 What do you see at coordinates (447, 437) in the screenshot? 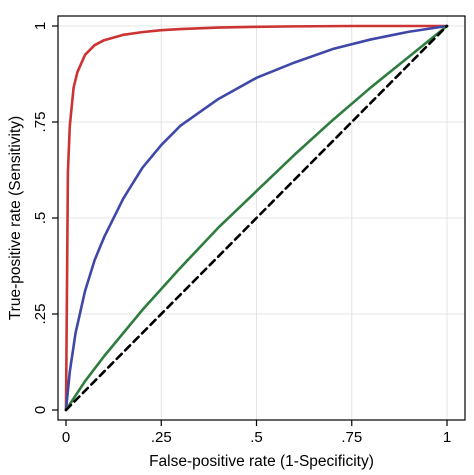
I see `x-tick-label: 1` at bounding box center [447, 437].